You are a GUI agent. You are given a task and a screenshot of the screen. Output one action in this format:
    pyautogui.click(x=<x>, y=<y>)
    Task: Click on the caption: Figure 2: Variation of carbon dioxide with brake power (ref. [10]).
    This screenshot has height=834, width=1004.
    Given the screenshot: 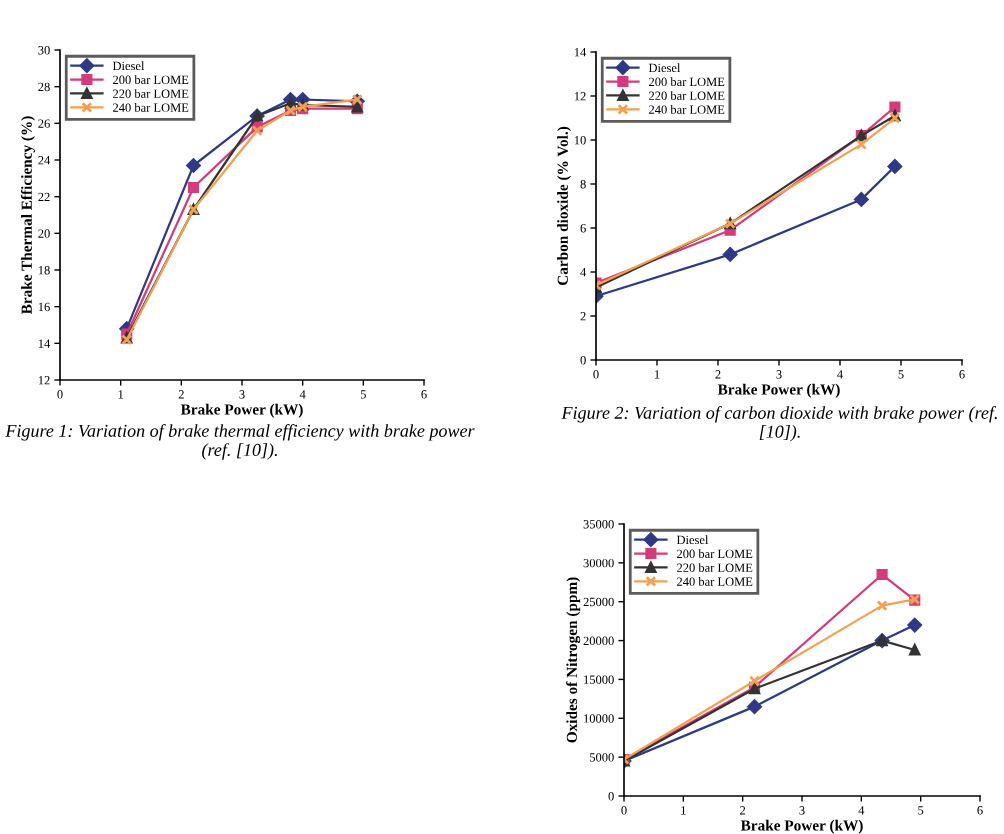 What is the action you would take?
    pyautogui.click(x=779, y=424)
    